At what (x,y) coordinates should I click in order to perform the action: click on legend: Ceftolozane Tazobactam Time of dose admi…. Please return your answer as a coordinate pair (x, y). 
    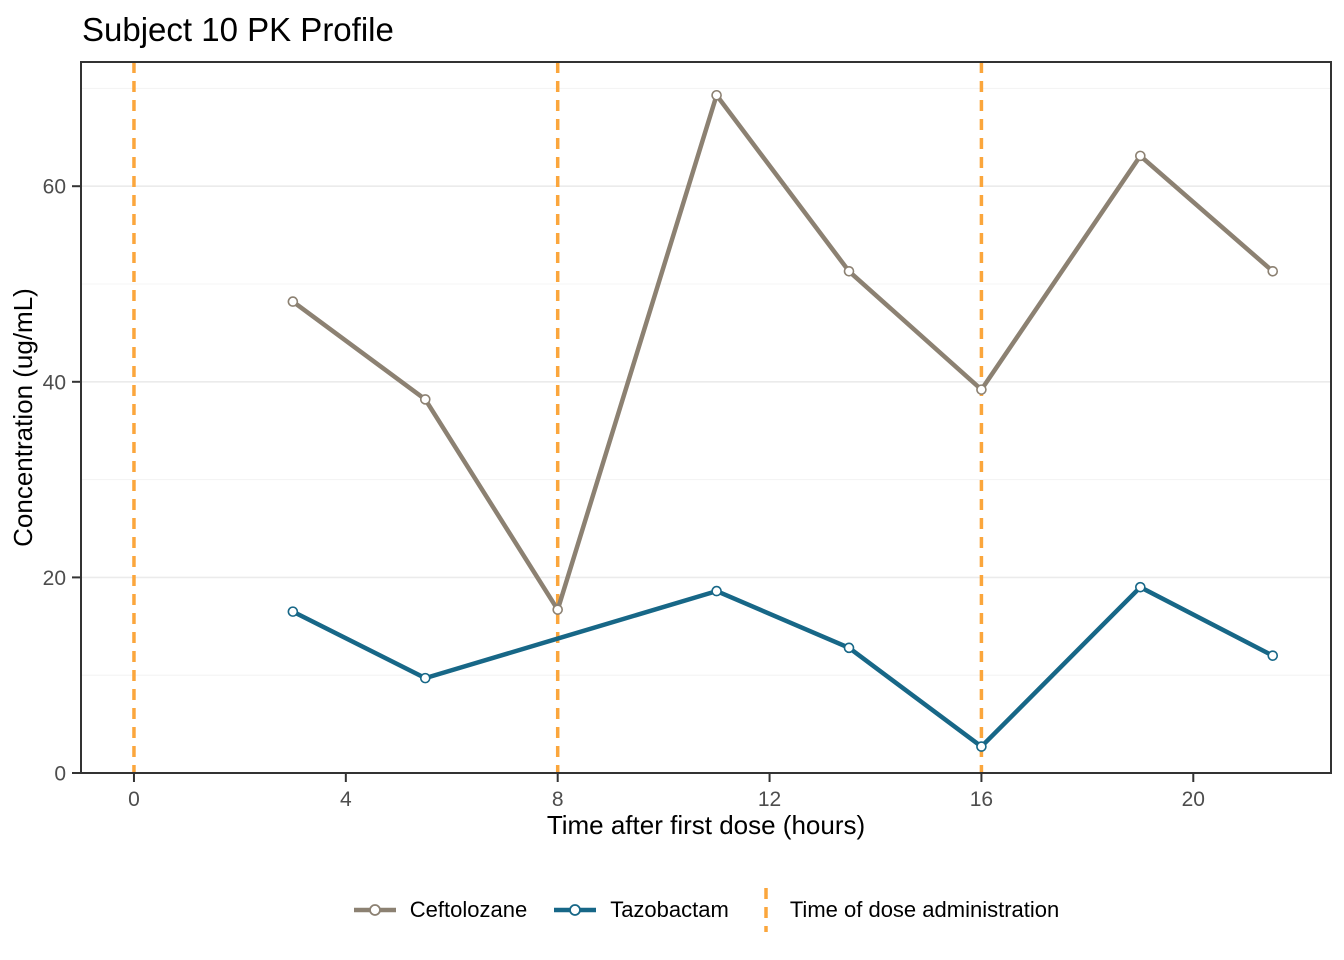
    Looking at the image, I should click on (706, 910).